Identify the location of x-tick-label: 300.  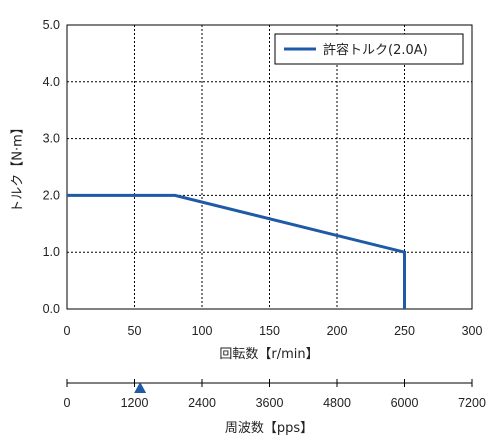
(472, 331).